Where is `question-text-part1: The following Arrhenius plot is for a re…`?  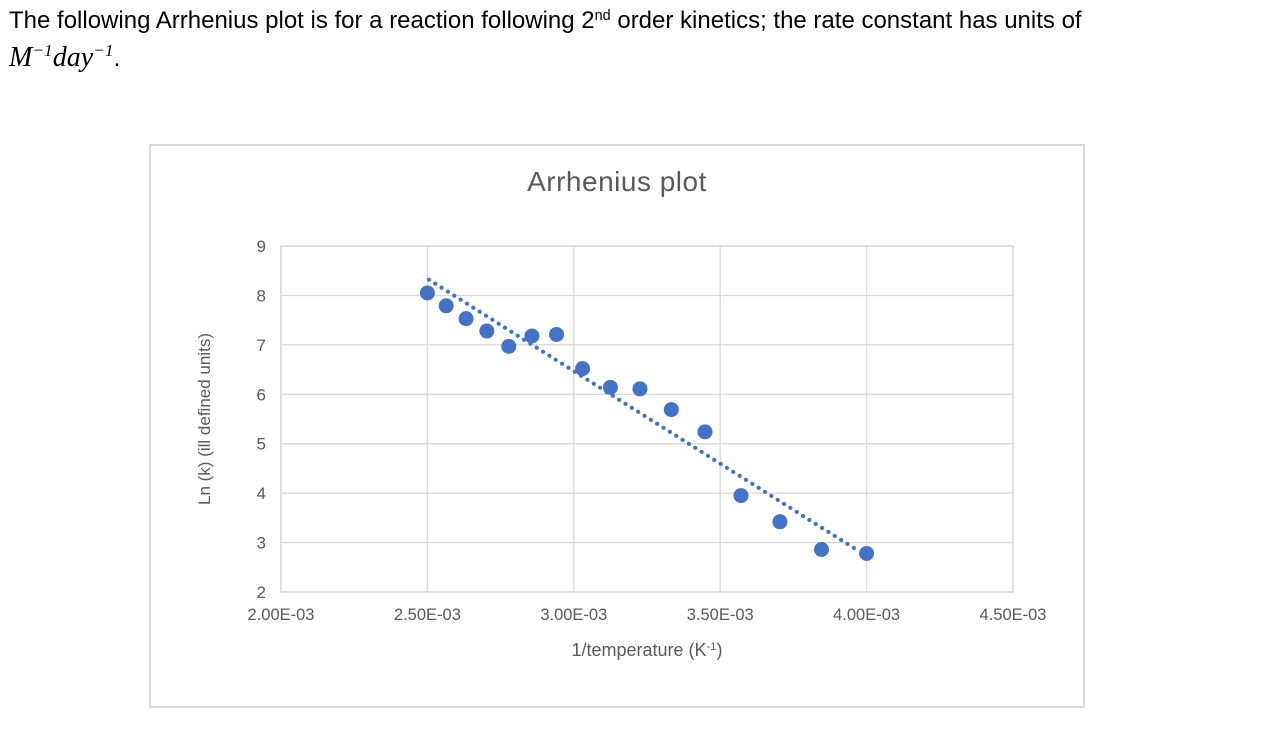 question-text-part1: The following Arrhenius plot is for a re… is located at coordinates (302, 20).